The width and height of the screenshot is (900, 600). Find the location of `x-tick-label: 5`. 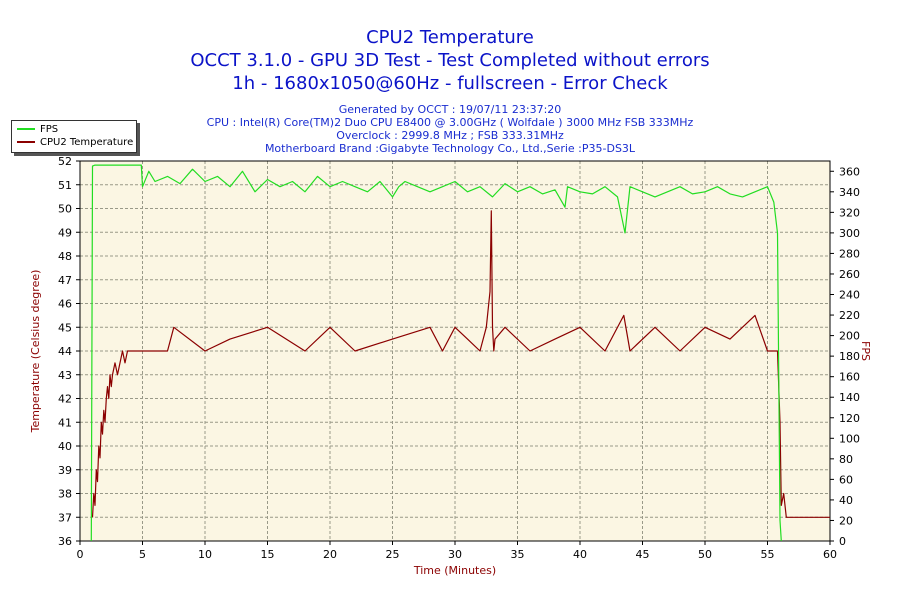

x-tick-label: 5 is located at coordinates (142, 554).